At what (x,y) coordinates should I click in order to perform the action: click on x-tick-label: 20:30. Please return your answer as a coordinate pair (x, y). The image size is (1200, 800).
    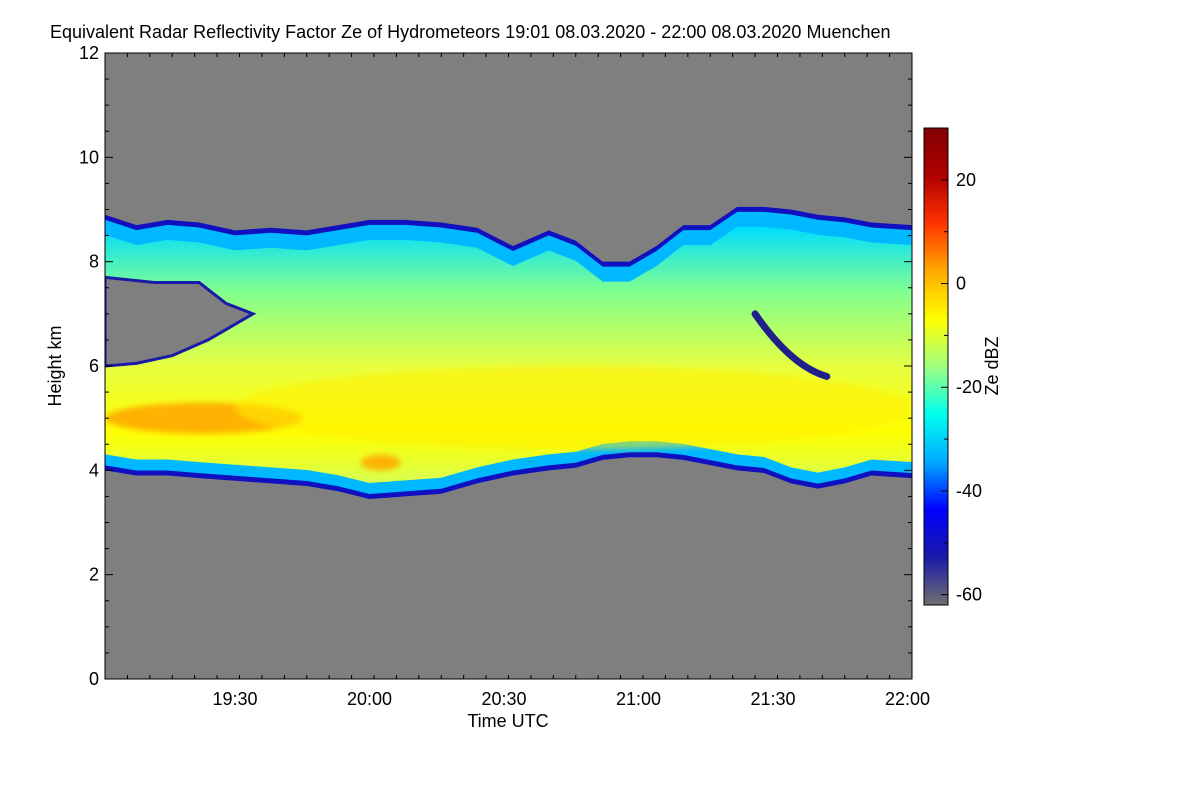
    Looking at the image, I should click on (503, 699).